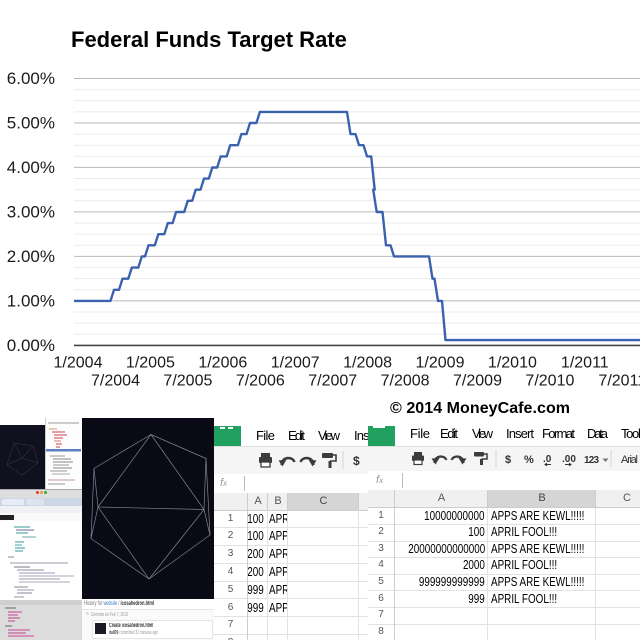  I want to click on svg-text: 1.00%, so click(31, 301).